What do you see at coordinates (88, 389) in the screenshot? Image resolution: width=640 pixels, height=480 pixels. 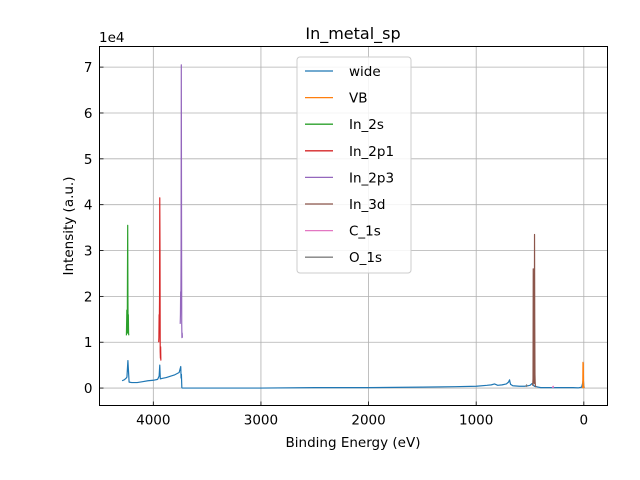 I see `y-tick-label: 0` at bounding box center [88, 389].